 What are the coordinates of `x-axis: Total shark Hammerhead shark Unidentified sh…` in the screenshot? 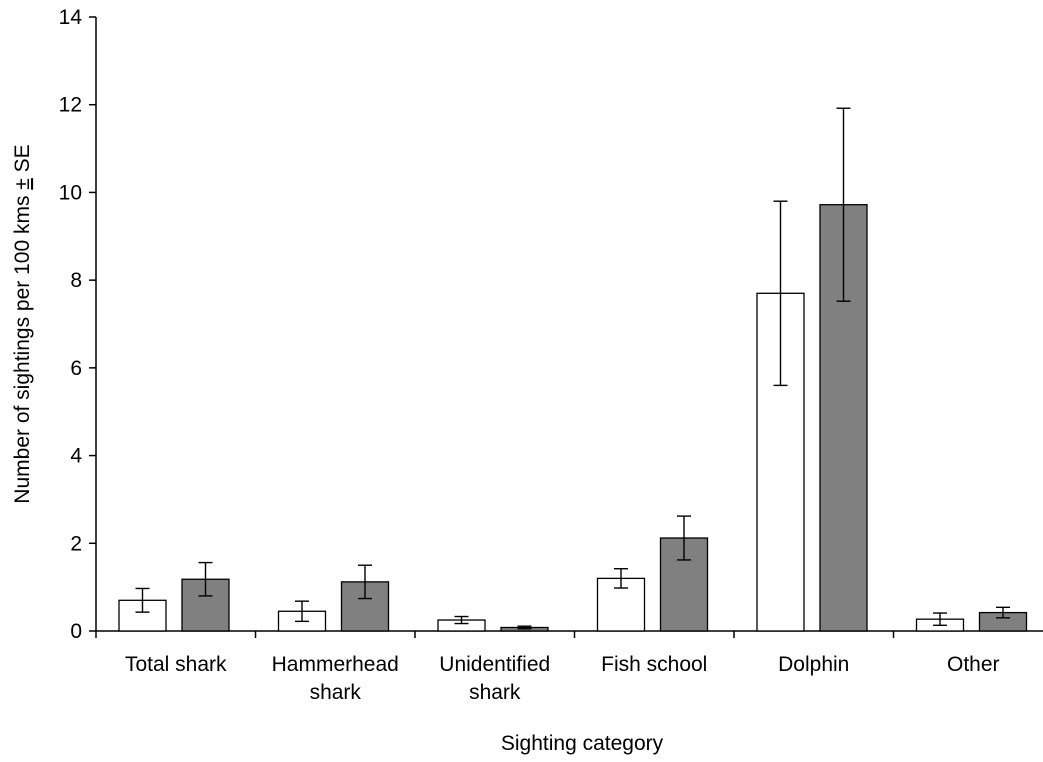 It's located at (569, 667).